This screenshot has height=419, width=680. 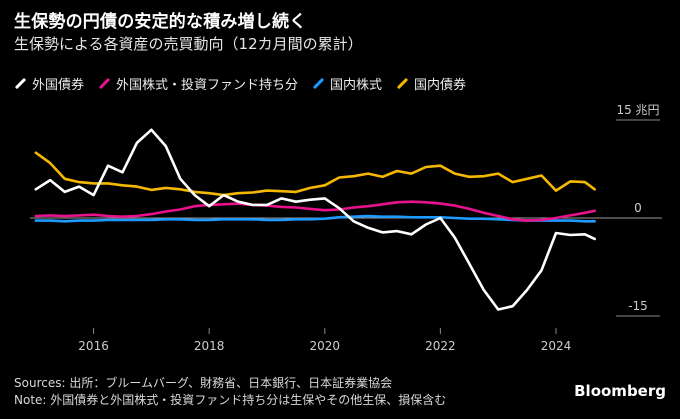 I want to click on legend-item-domestic-bonds: 国内債券, so click(x=431, y=83).